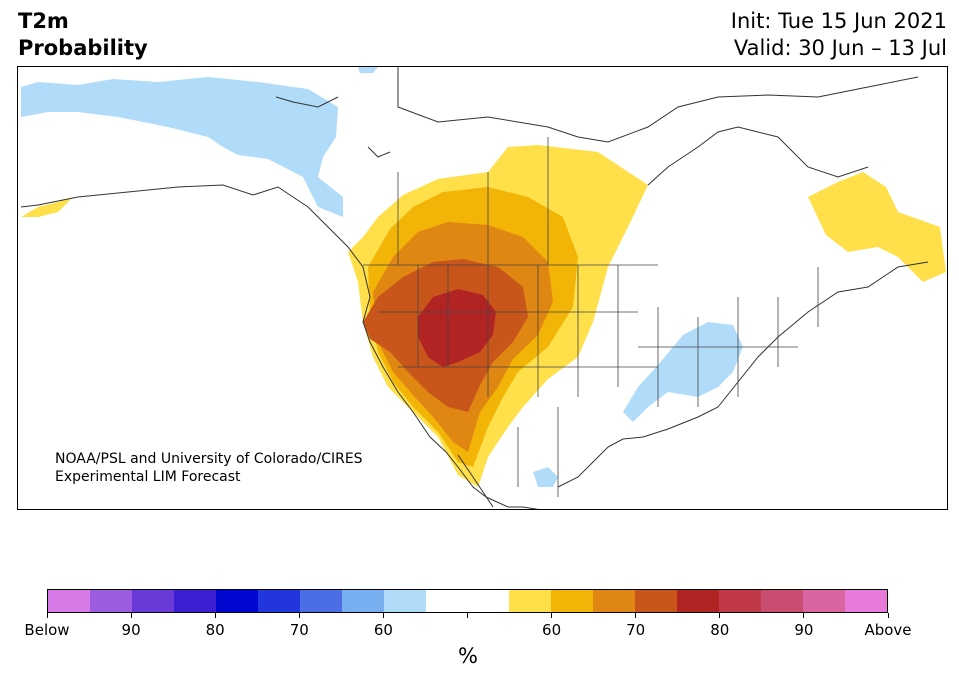 The width and height of the screenshot is (959, 680). Describe the element at coordinates (457, 328) in the screenshot. I see `above-80-region` at that location.